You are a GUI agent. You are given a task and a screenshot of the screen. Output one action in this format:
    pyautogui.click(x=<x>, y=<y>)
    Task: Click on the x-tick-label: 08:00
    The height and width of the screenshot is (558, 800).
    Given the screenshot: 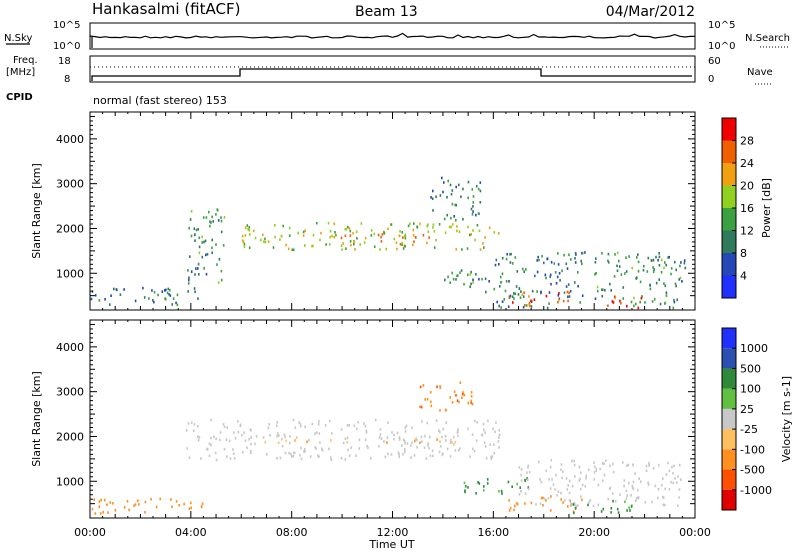 What is the action you would take?
    pyautogui.click(x=292, y=532)
    